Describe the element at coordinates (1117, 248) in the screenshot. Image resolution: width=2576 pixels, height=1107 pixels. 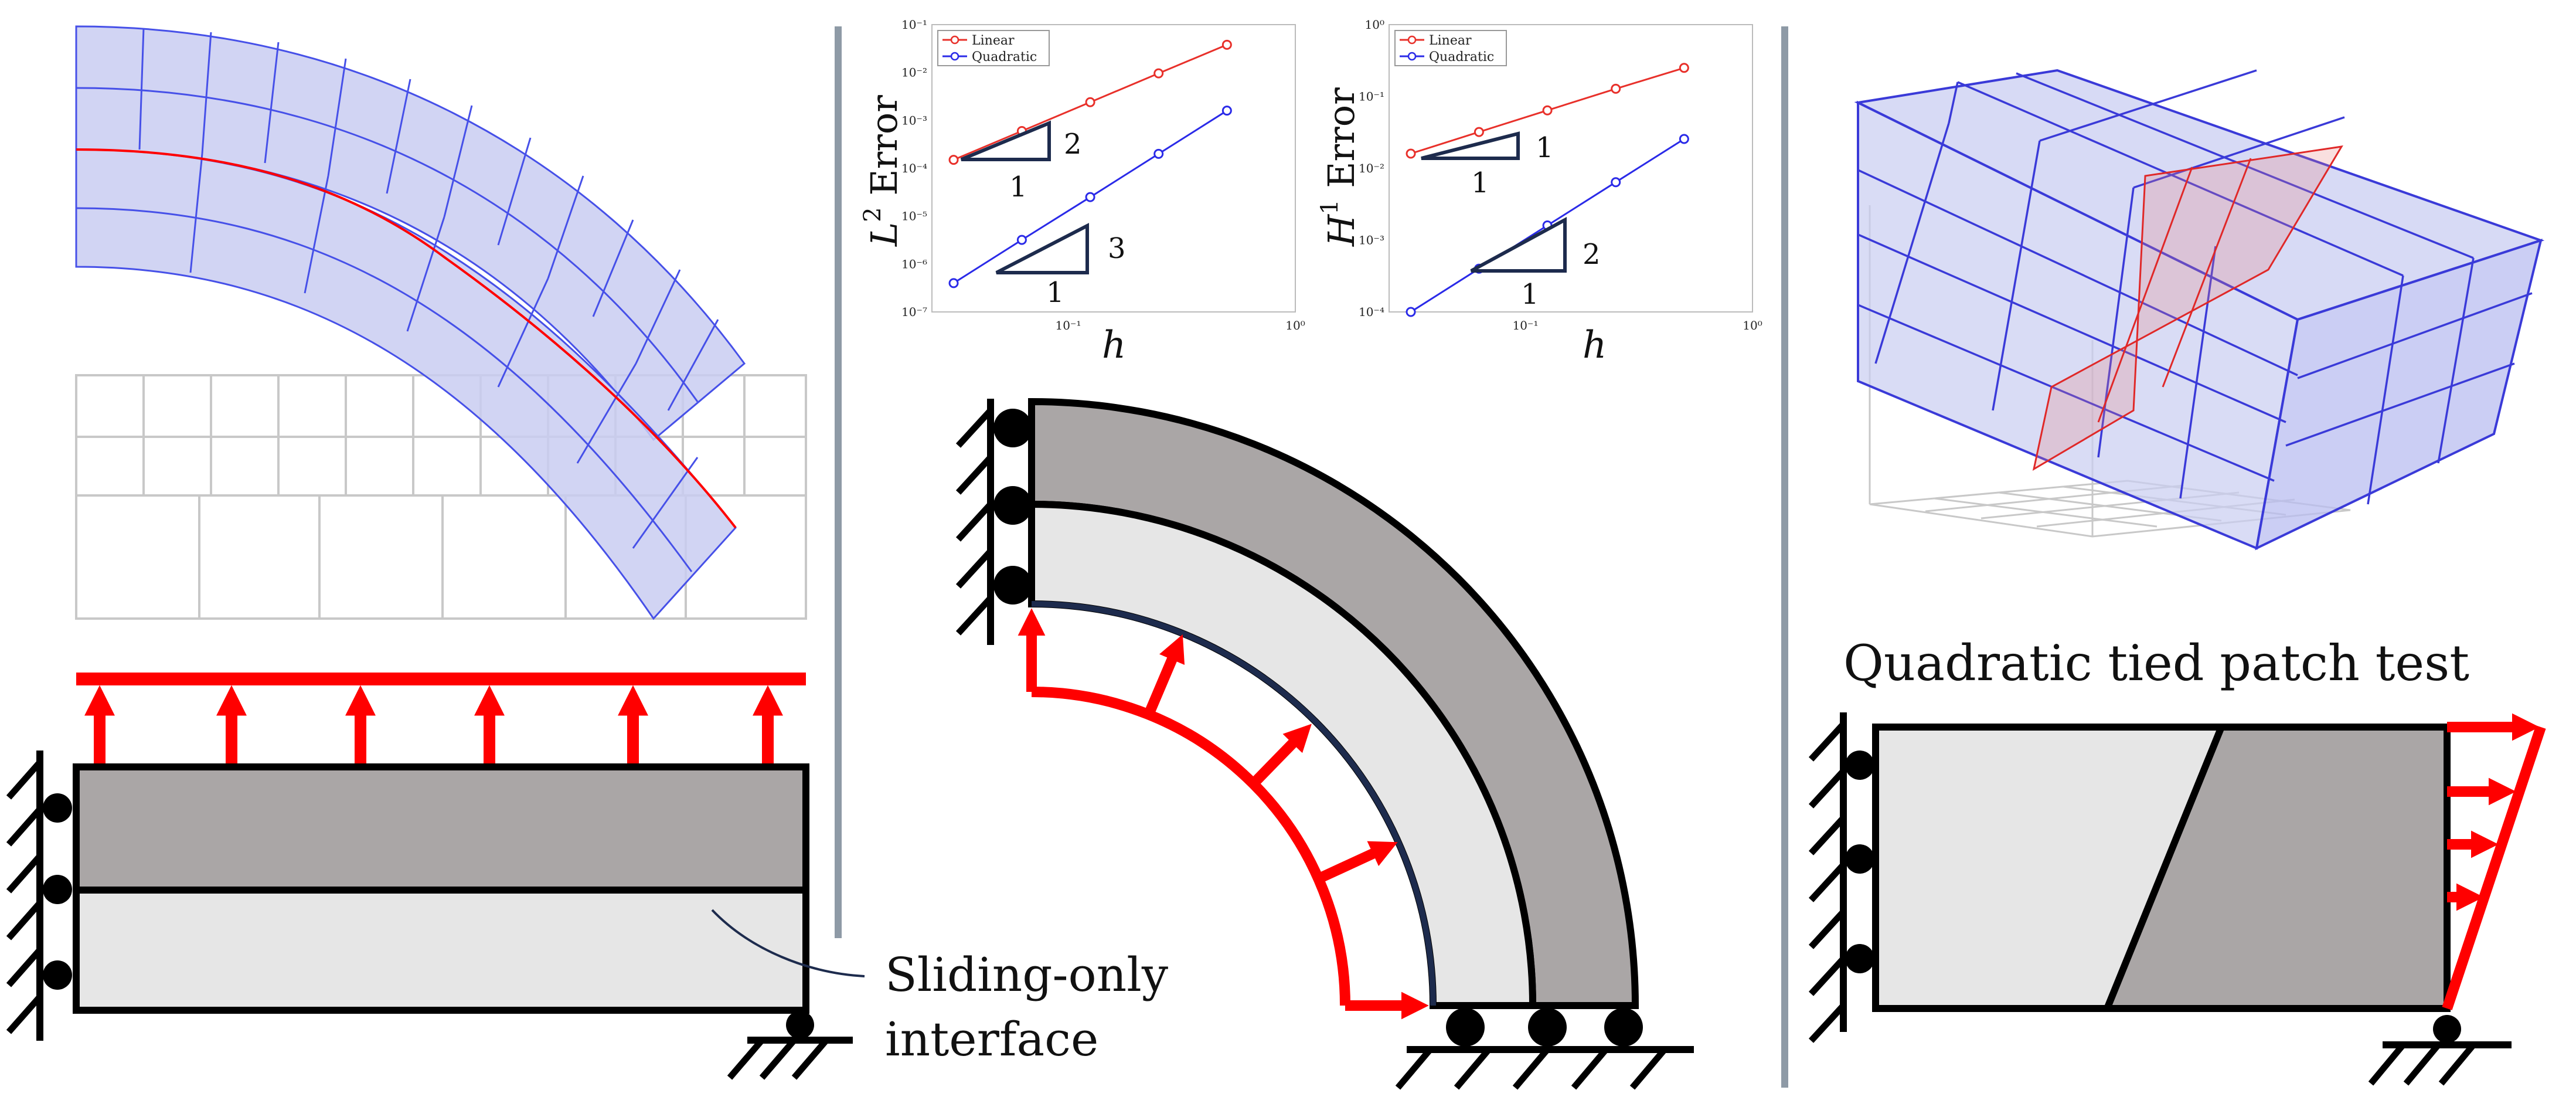
I see `slope-rise-l2-quadratic: 3` at that location.